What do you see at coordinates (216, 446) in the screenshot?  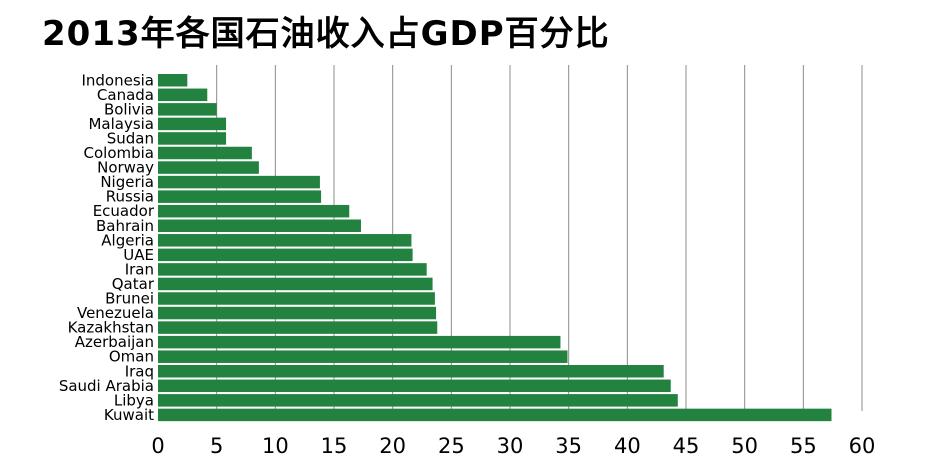 I see `x-tick-label: 5` at bounding box center [216, 446].